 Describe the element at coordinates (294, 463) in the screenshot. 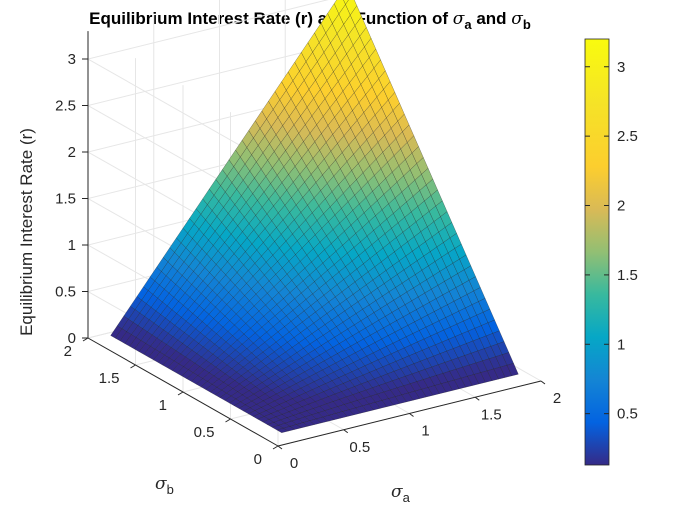

I see `x-tick-label: 0` at that location.